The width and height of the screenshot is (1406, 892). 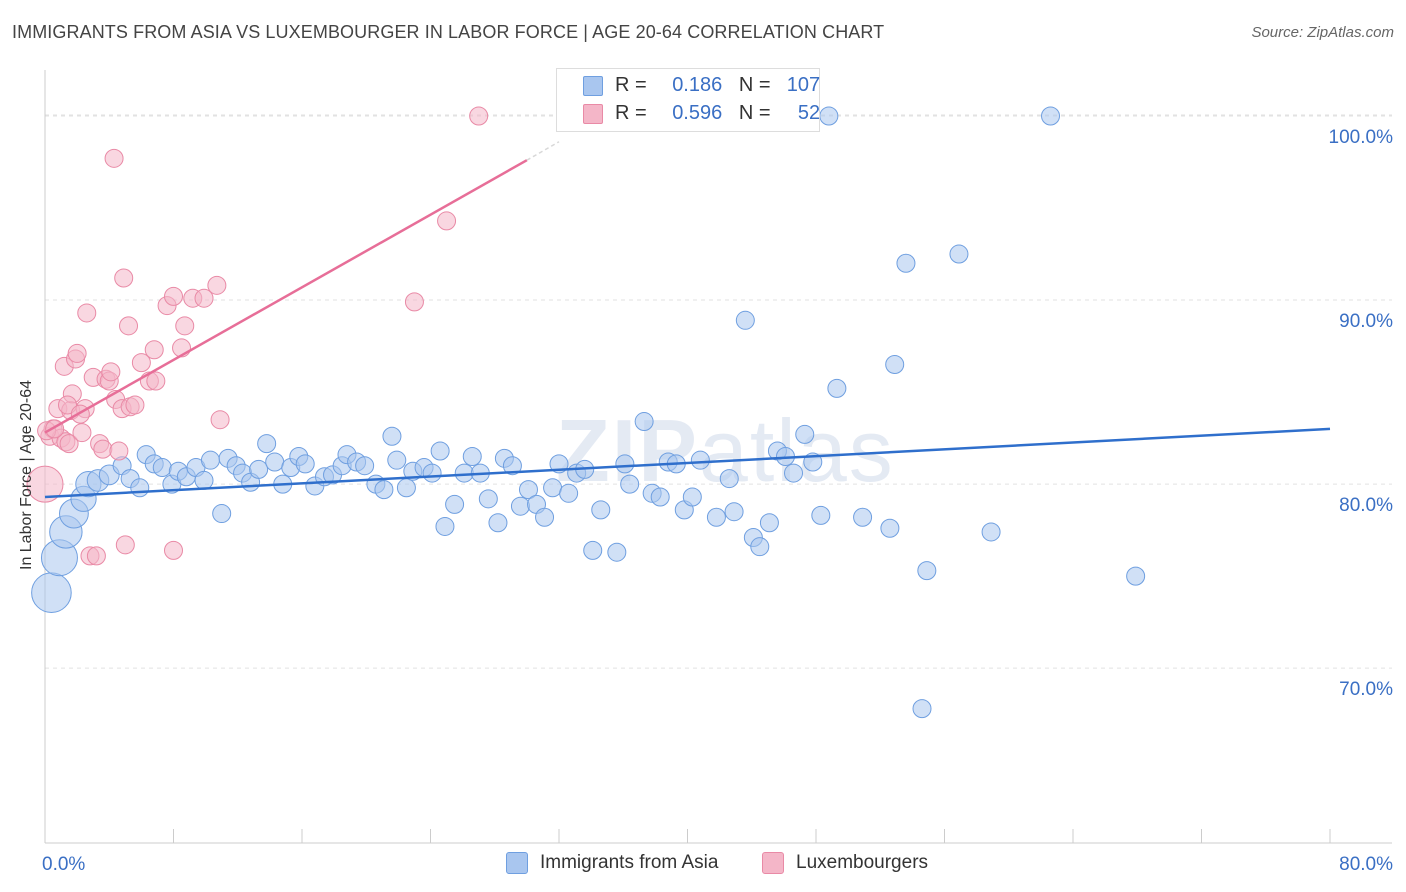 I want to click on legend-label-asia: Immigrants from Asia, so click(x=629, y=862).